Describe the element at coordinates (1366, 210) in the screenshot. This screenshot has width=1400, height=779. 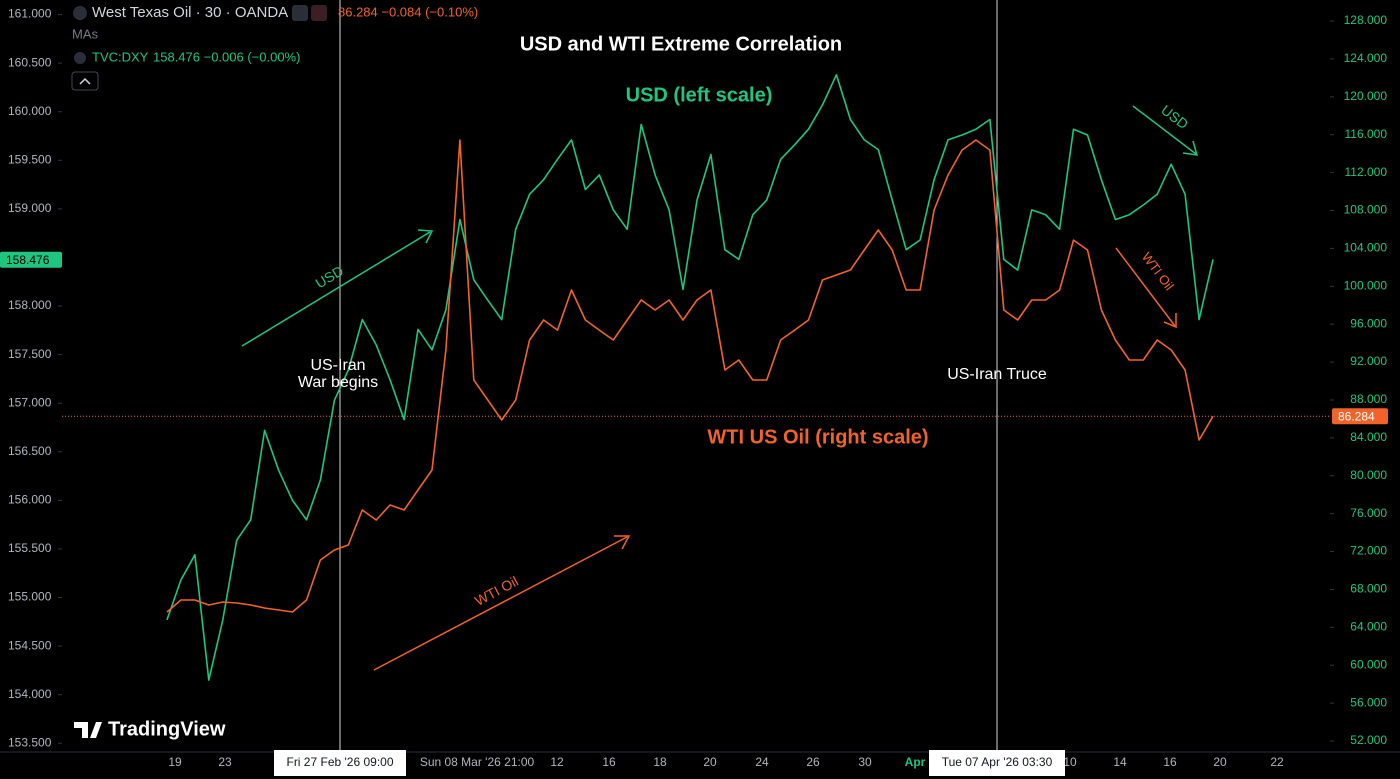
I see `y2-tick-label: 108.000` at that location.